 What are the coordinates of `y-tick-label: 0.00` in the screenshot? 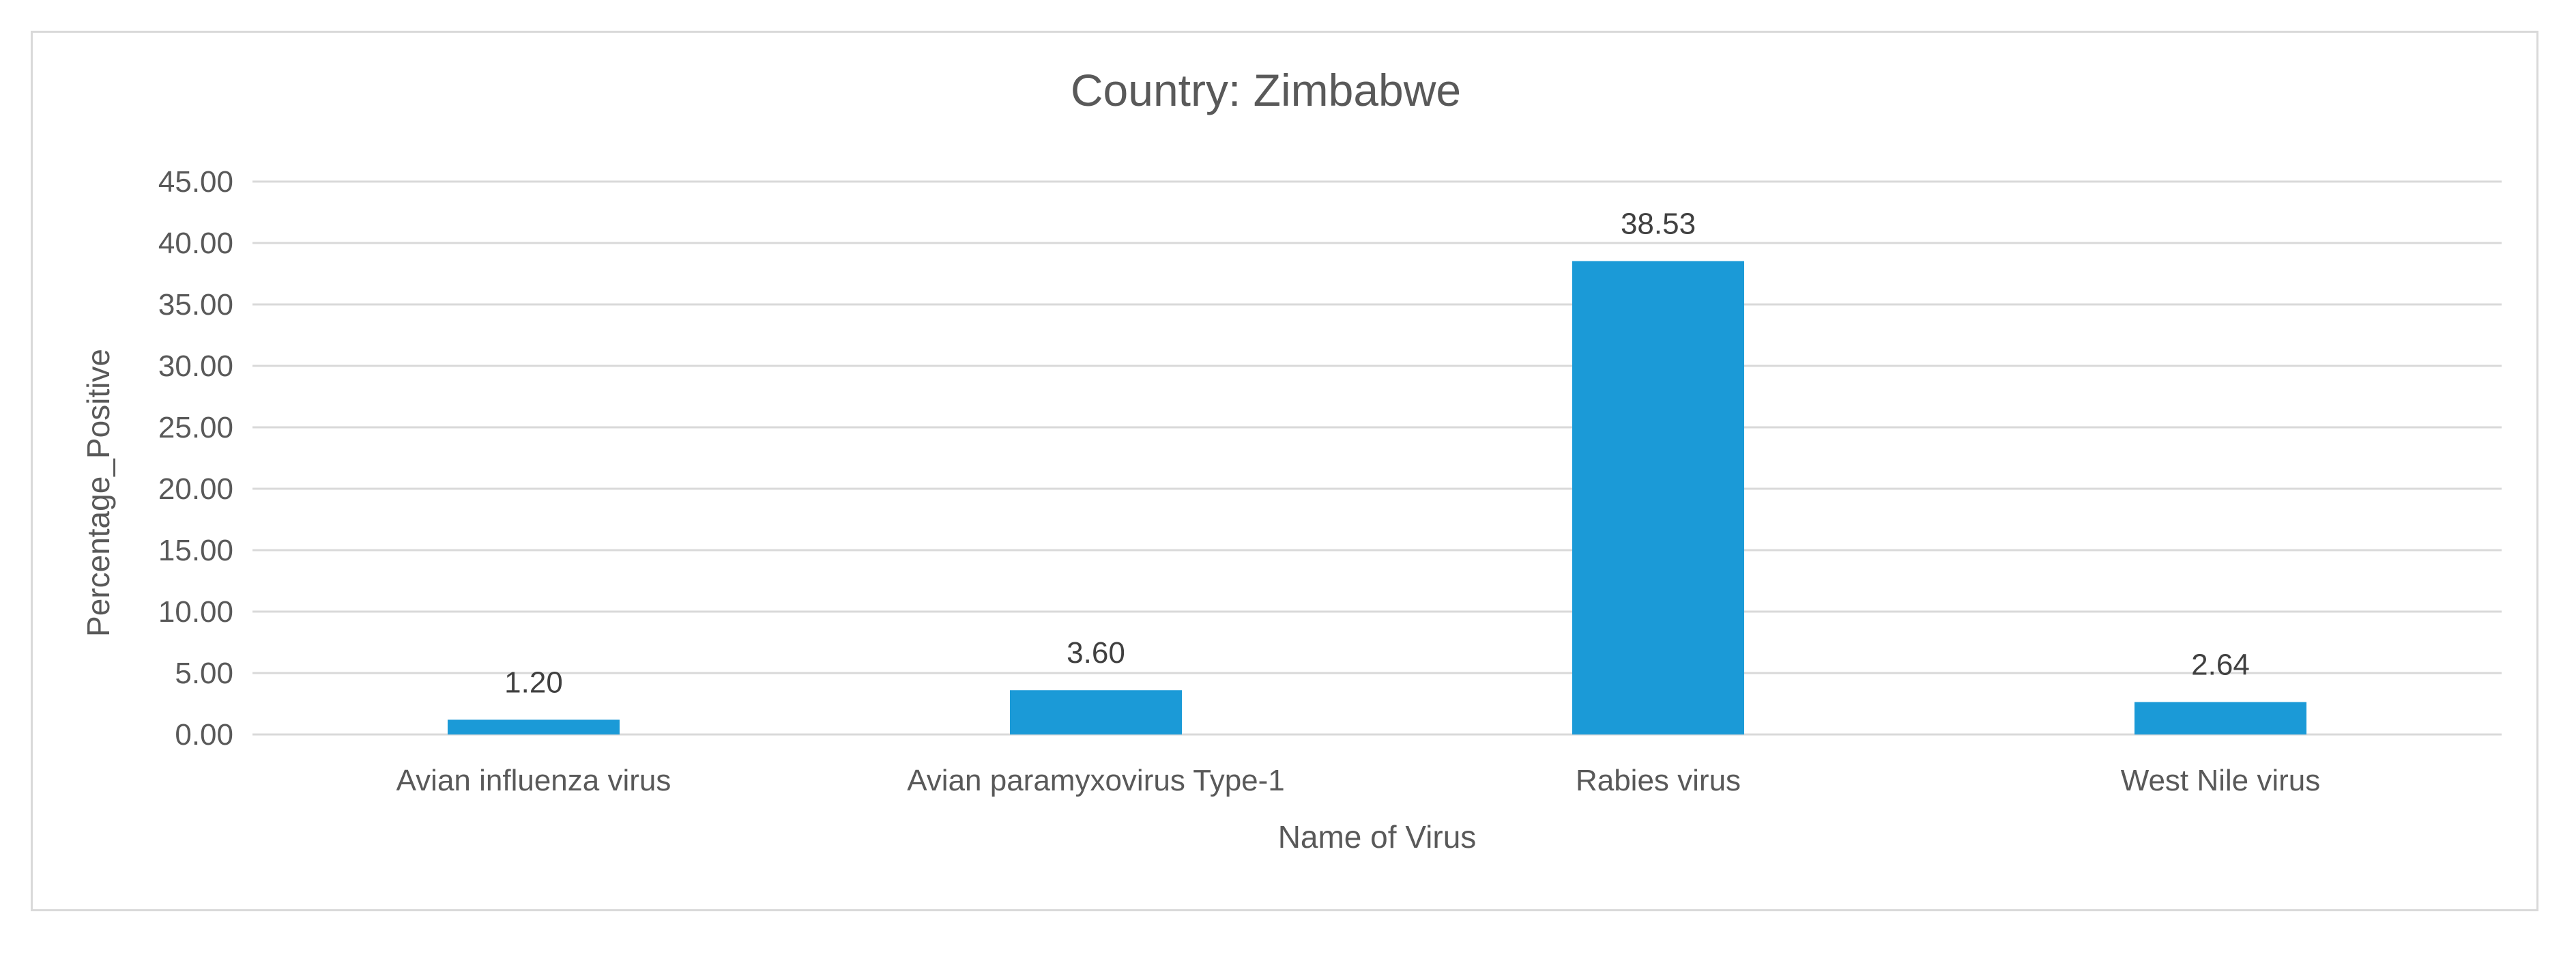 It's located at (204, 735).